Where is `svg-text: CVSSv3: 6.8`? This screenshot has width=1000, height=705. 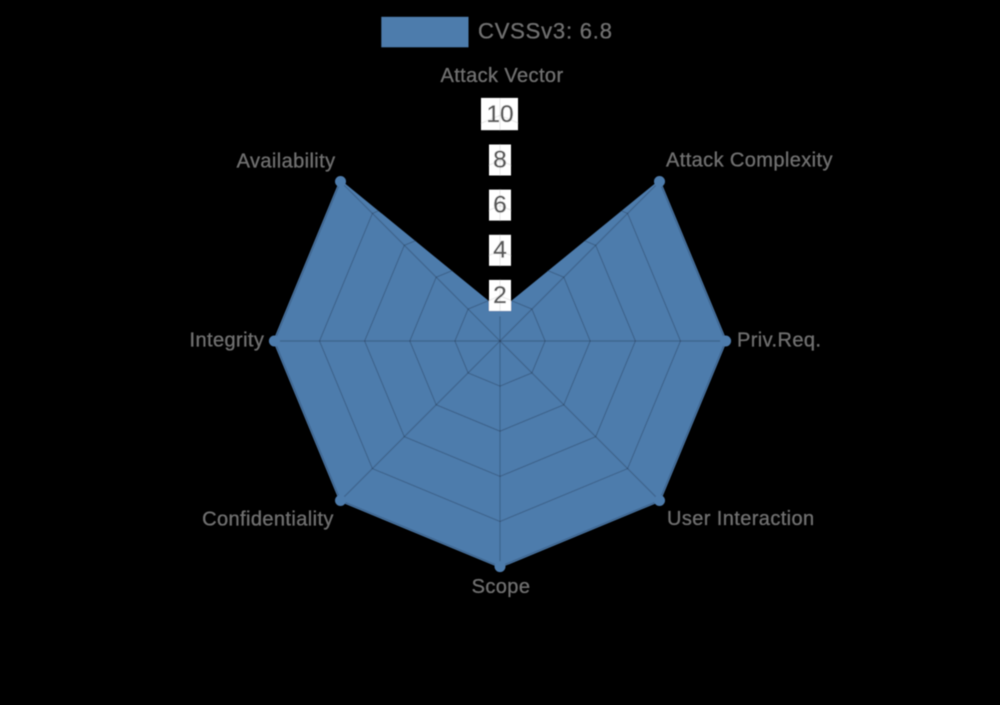 svg-text: CVSSv3: 6.8 is located at coordinates (545, 30).